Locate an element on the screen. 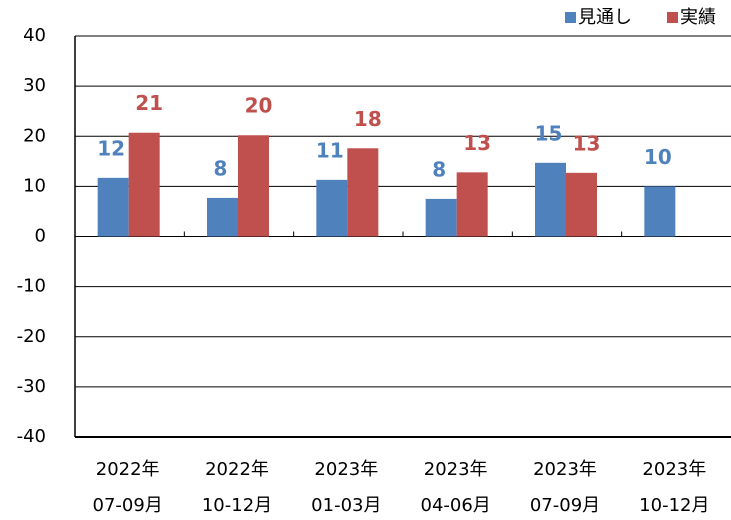  value-label: 11 is located at coordinates (330, 150).